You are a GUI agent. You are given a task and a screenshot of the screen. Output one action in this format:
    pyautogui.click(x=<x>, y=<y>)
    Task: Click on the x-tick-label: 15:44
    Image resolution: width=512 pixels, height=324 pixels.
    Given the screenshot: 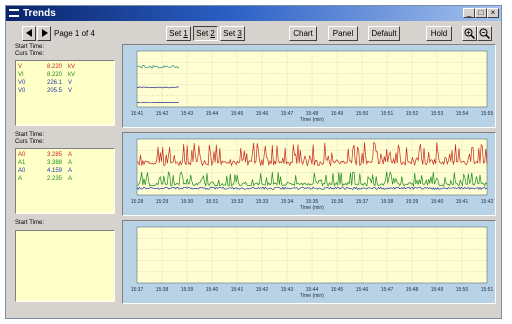 What is the action you would take?
    pyautogui.click(x=212, y=114)
    